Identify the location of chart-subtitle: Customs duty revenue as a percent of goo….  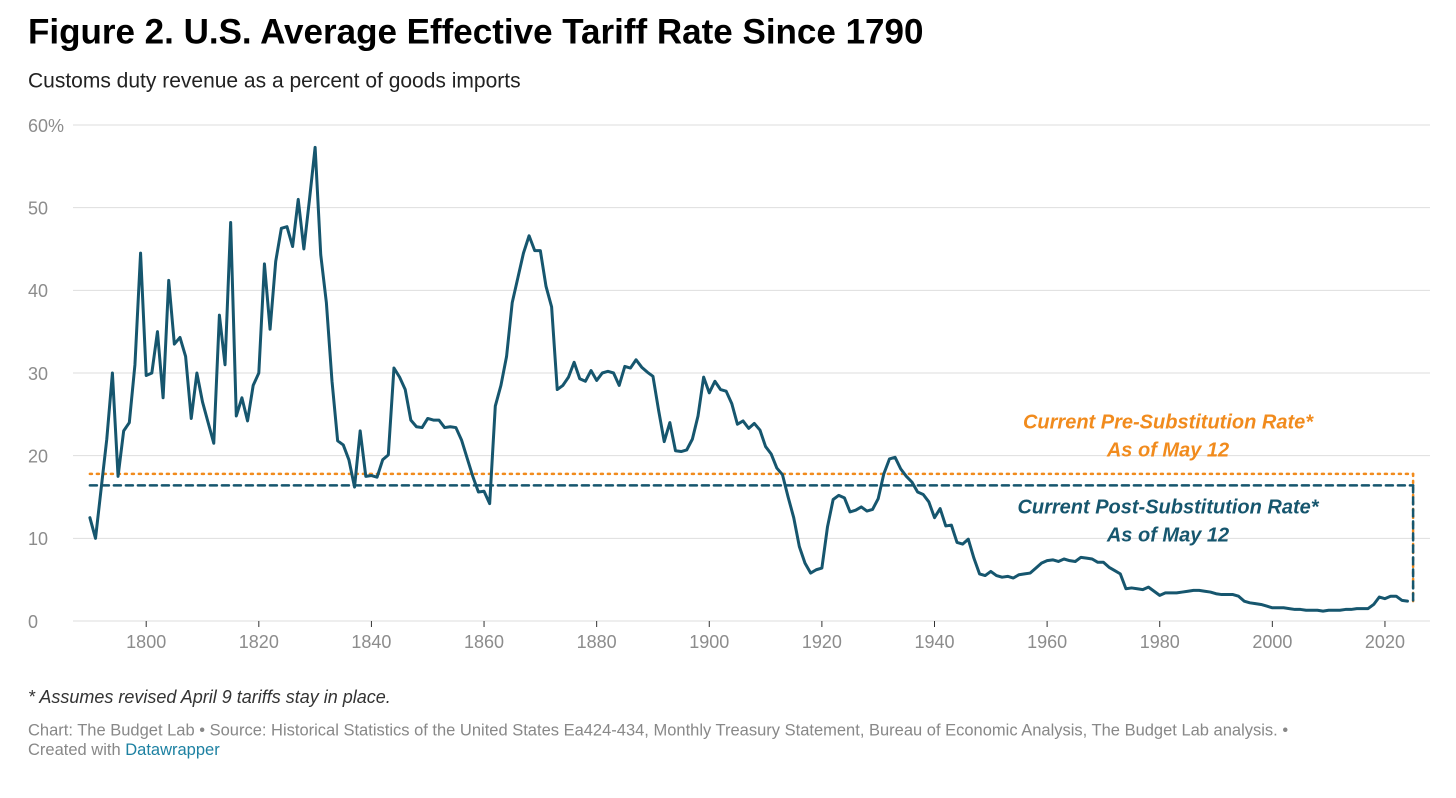
(274, 81).